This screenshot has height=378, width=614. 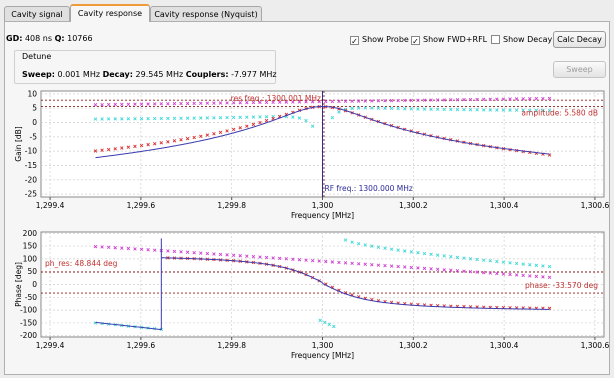 I want to click on detune-title: Detune, so click(x=37, y=56).